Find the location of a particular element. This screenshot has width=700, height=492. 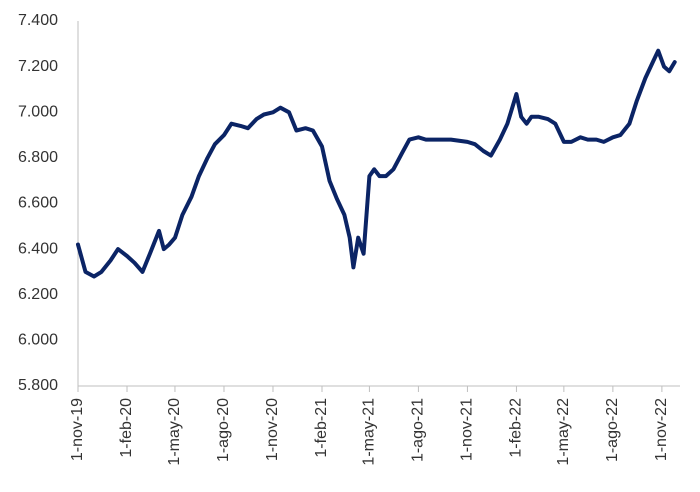

x-tick-label: 1-nov-22 is located at coordinates (661, 429).